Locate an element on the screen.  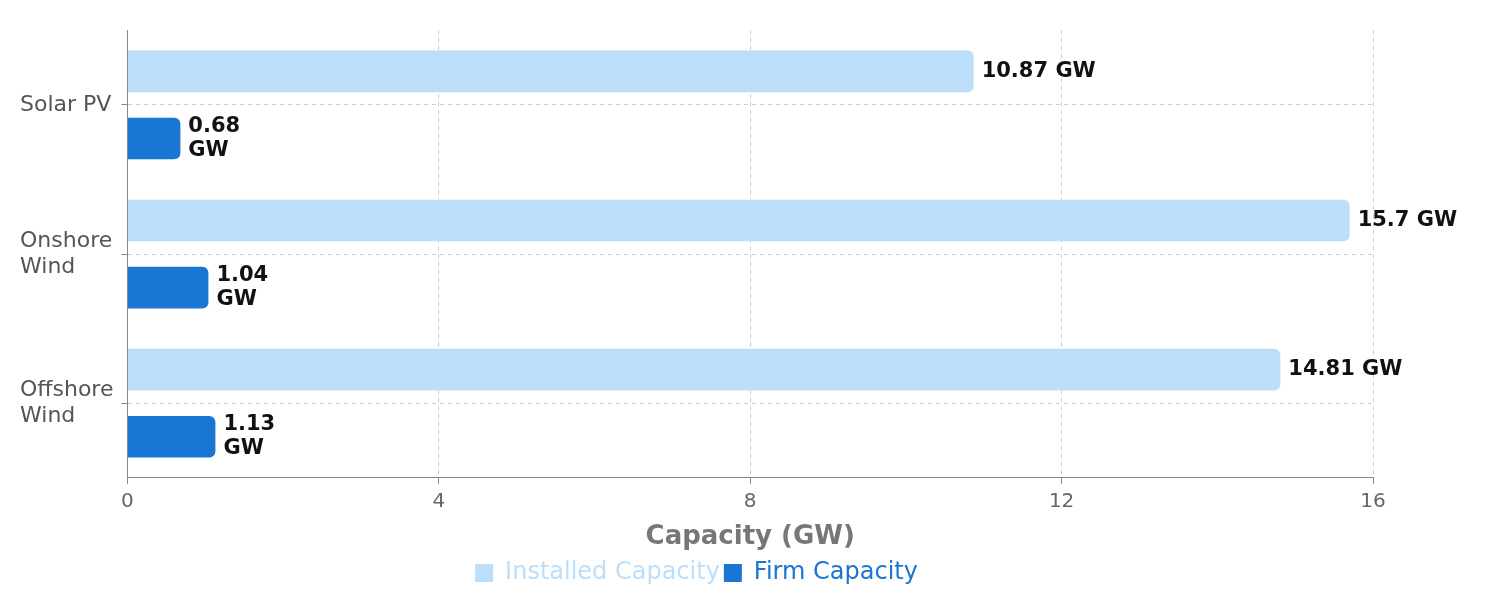
data-label: 15.7 GW is located at coordinates (1407, 219).